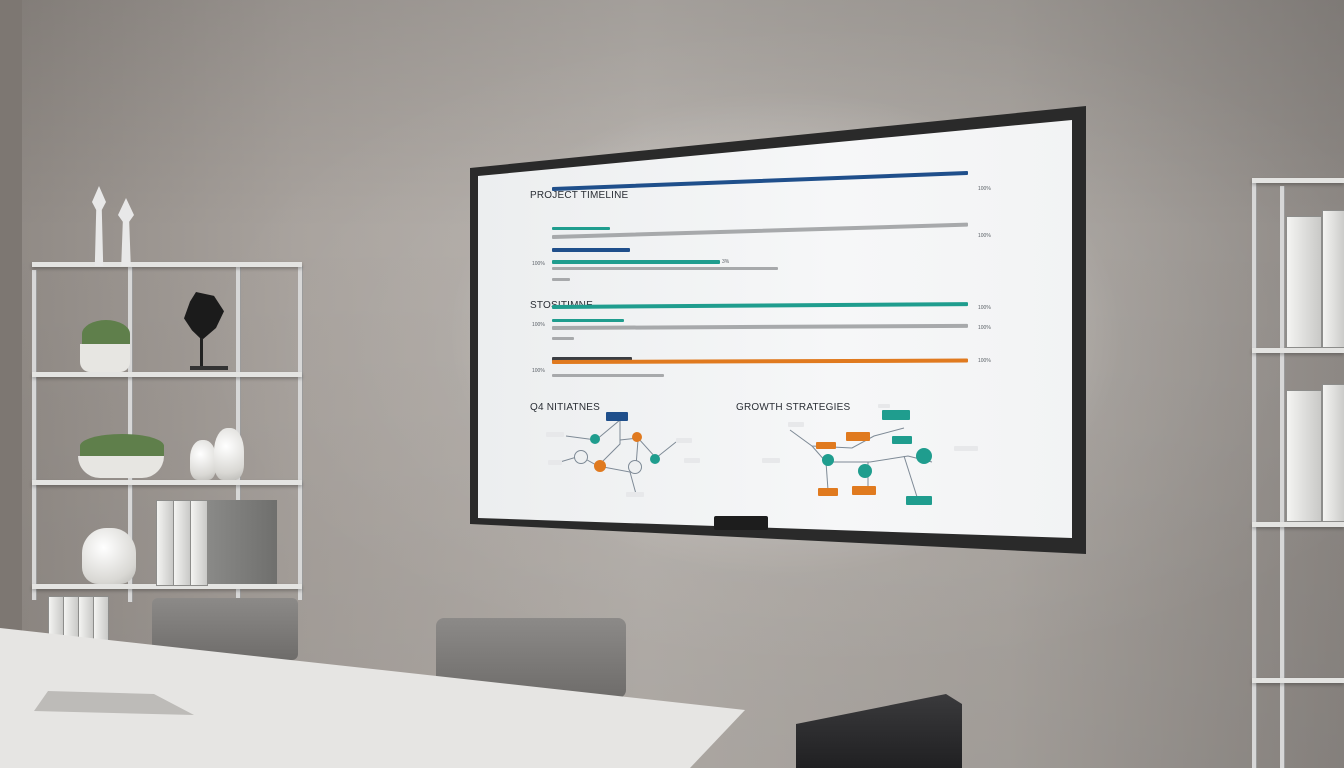 Image resolution: width=1344 pixels, height=768 pixels. I want to click on sculpture-base, so click(209, 368).